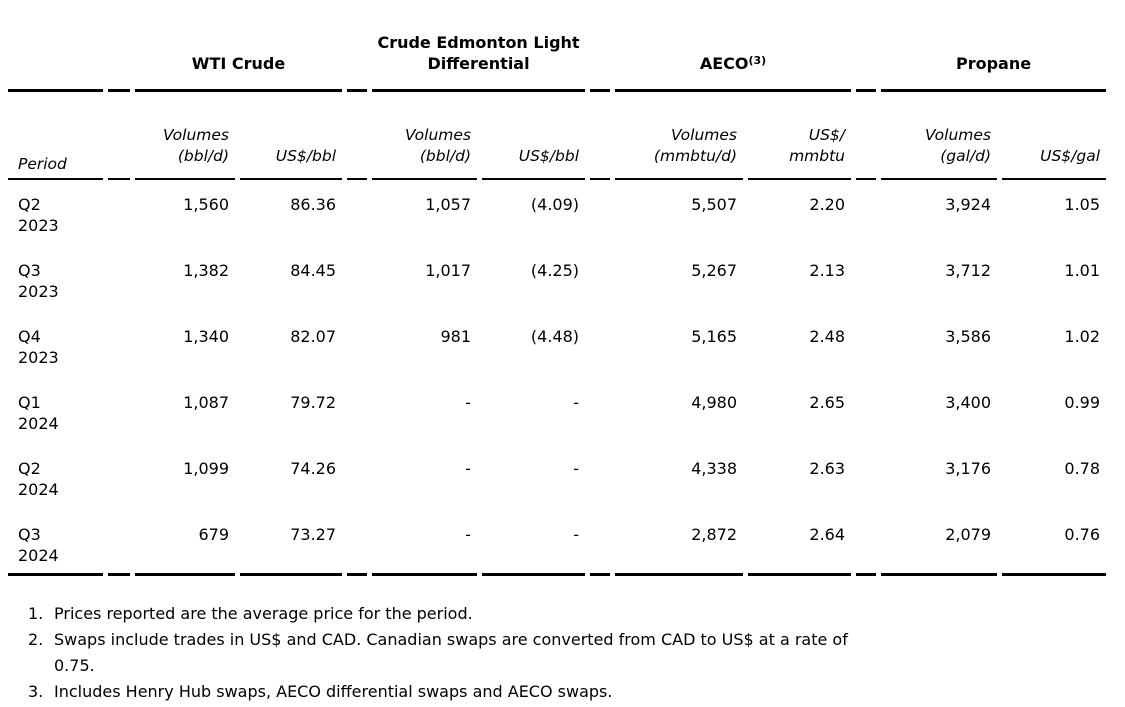  What do you see at coordinates (993, 63) in the screenshot?
I see `col-group-label: Propane` at bounding box center [993, 63].